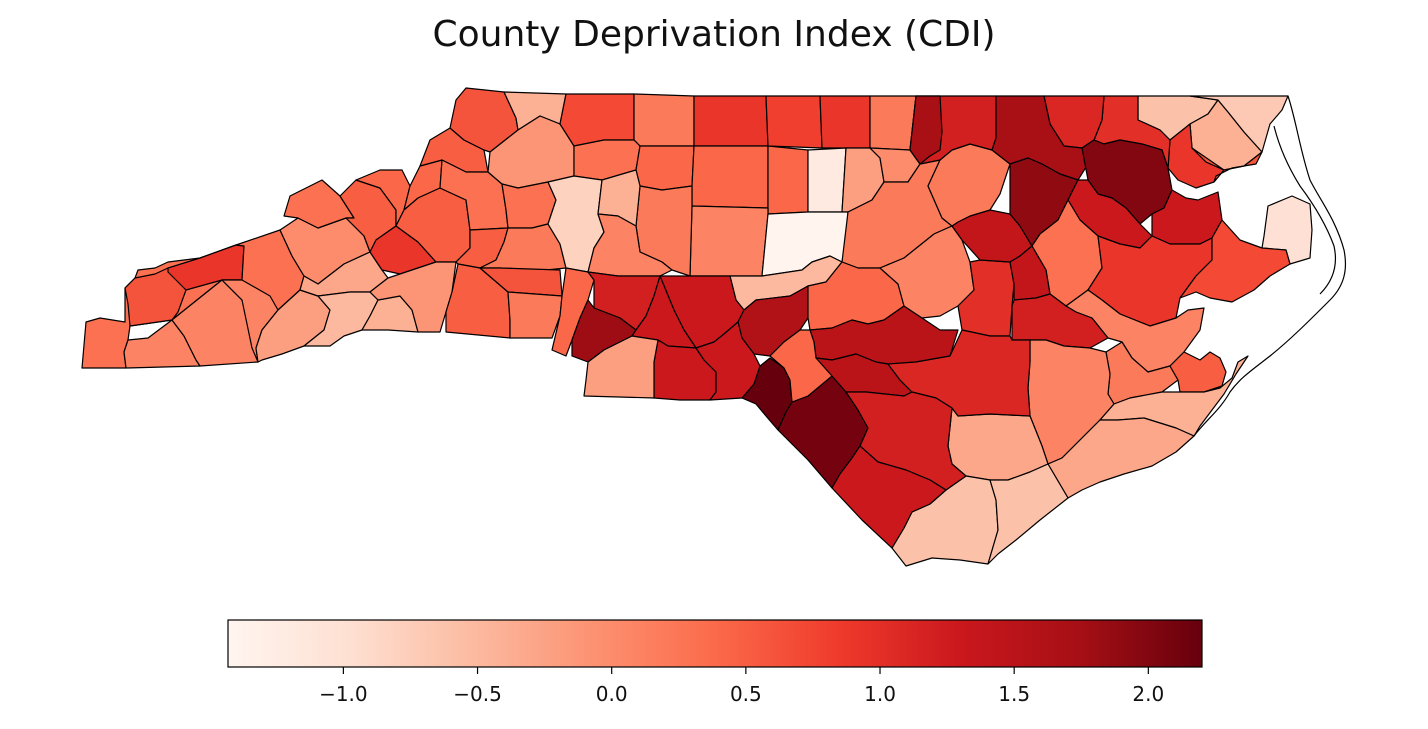 This screenshot has height=729, width=1428. What do you see at coordinates (746, 694) in the screenshot?
I see `colorbar-tick-label: 0.5` at bounding box center [746, 694].